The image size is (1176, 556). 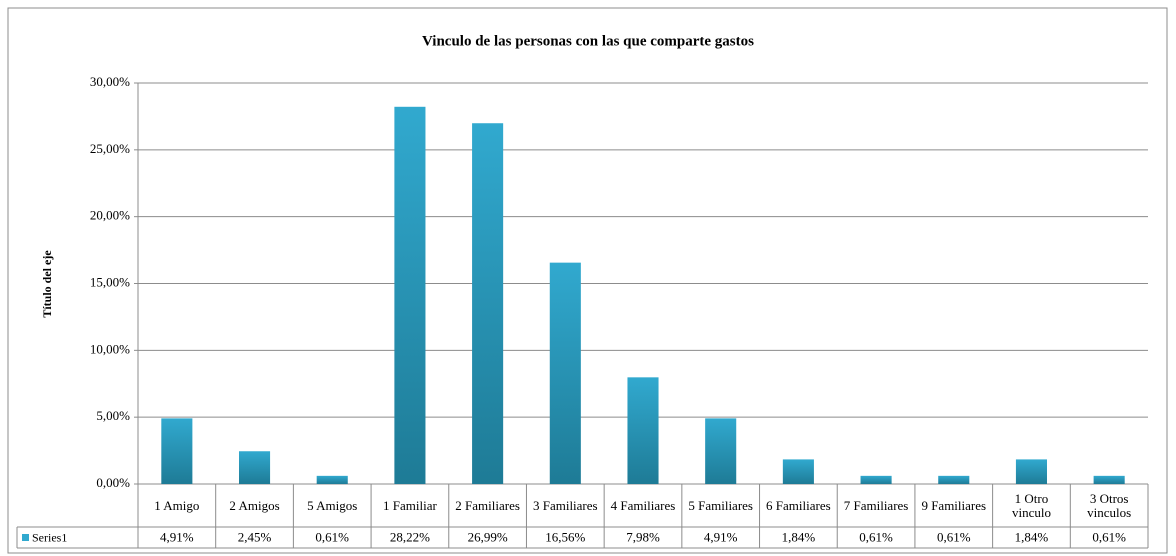 What do you see at coordinates (177, 505) in the screenshot?
I see `x-tick-label: 1 Amigo` at bounding box center [177, 505].